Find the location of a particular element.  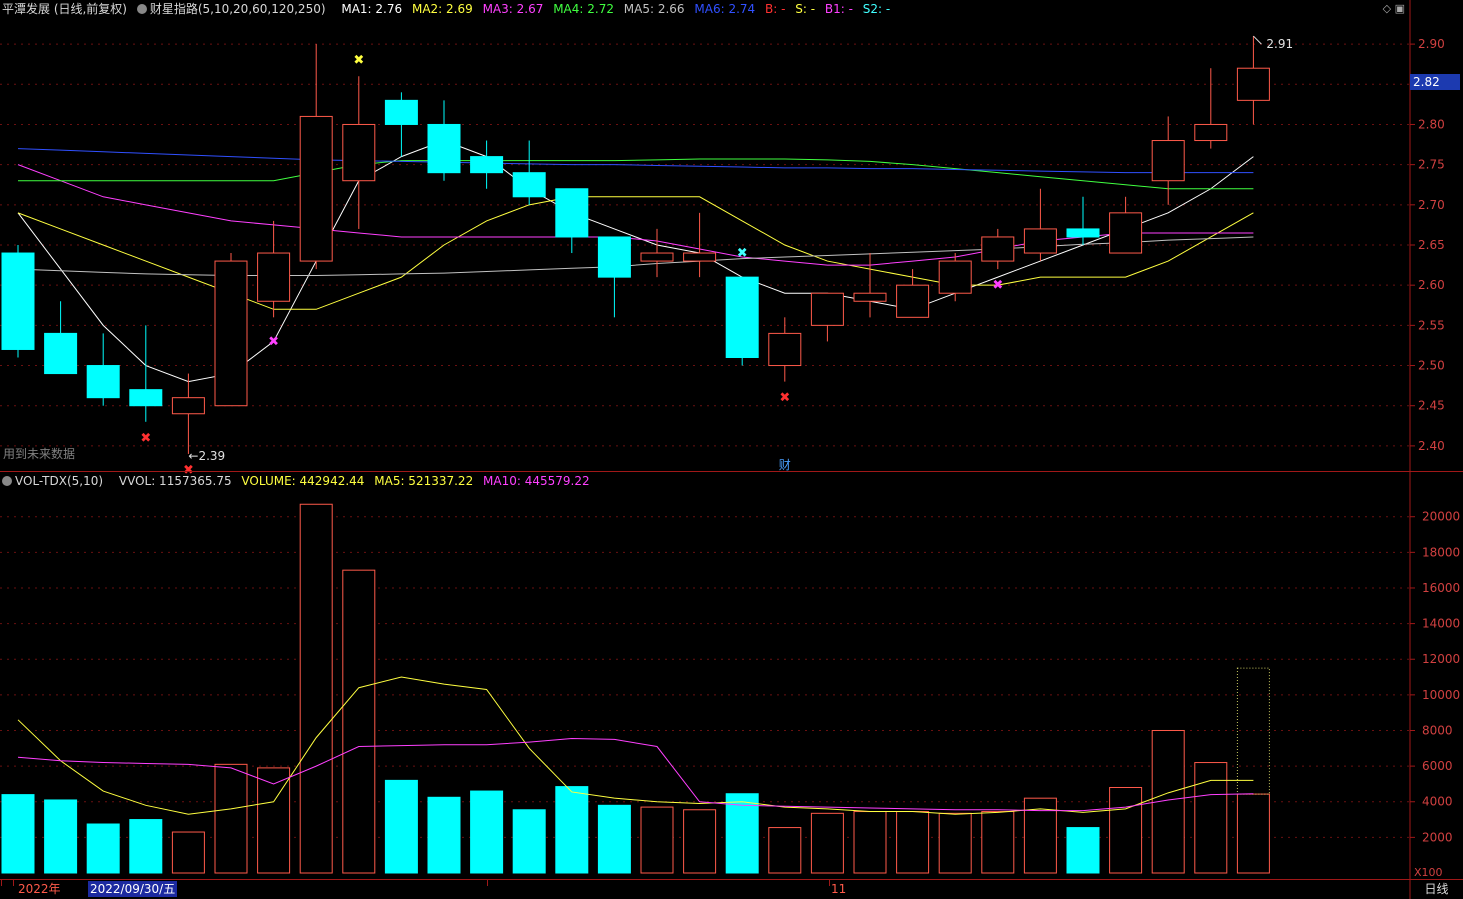

volume-tick-label: 4000 is located at coordinates (1437, 802).